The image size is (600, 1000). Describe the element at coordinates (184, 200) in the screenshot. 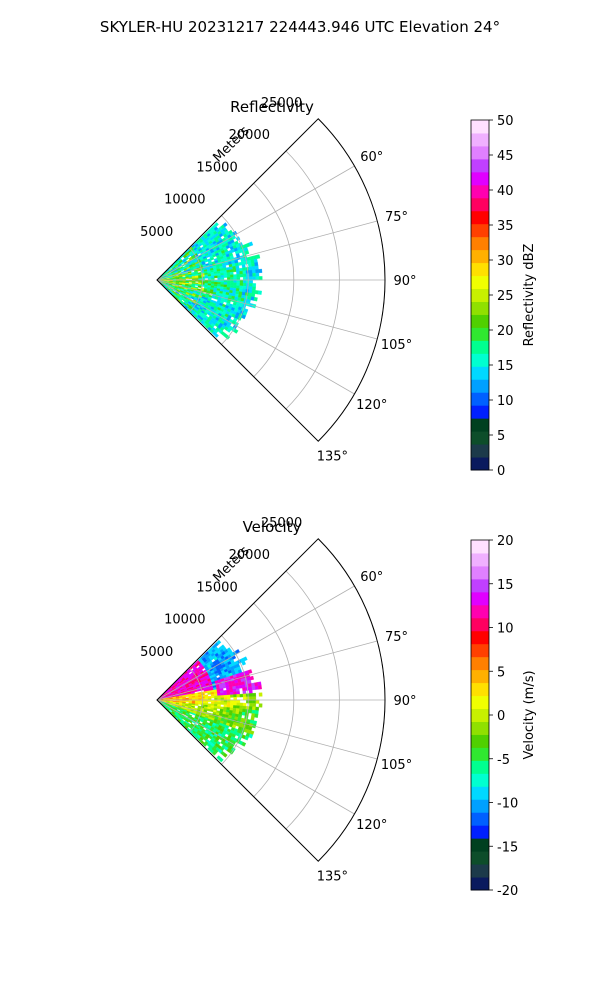

I see `range-tick-label: 10000` at that location.